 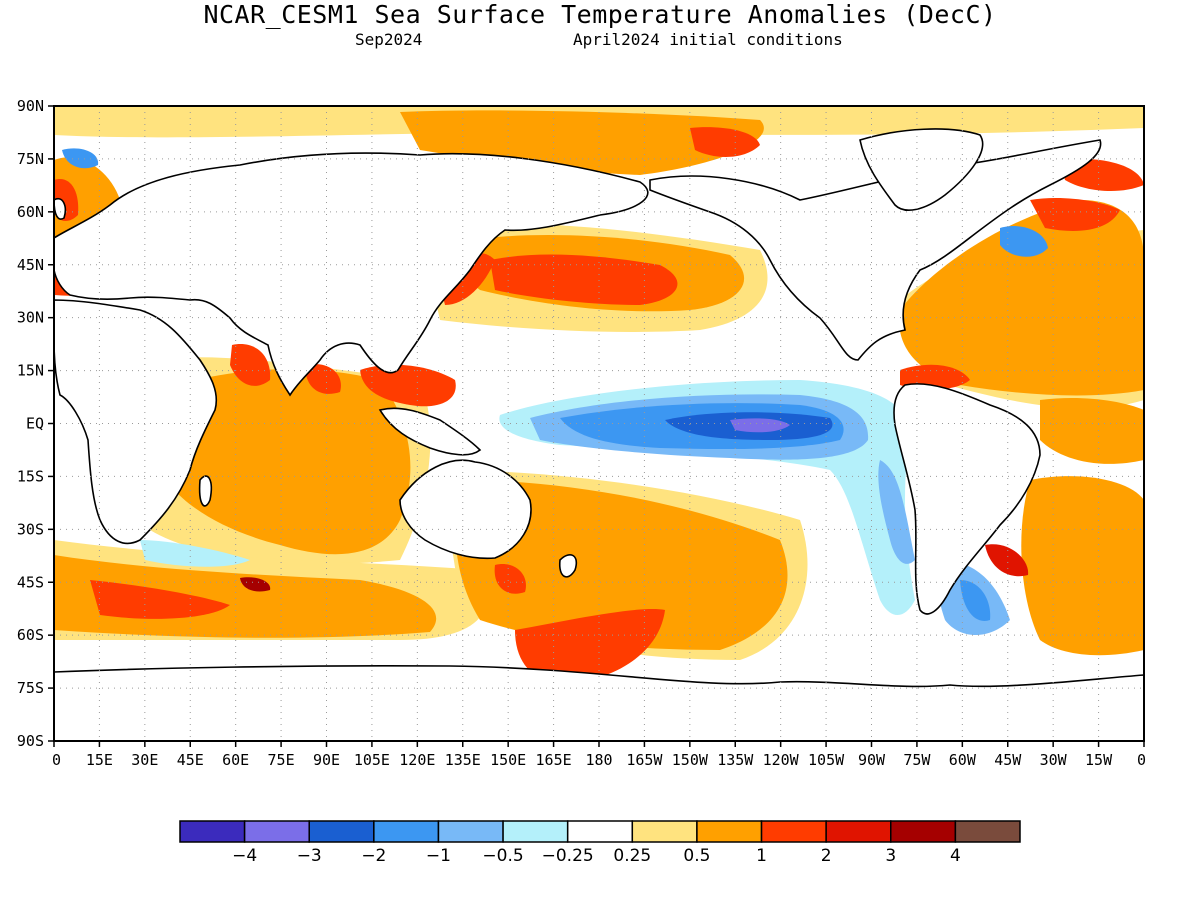 I want to click on land-eurasia, so click(x=351, y=274).